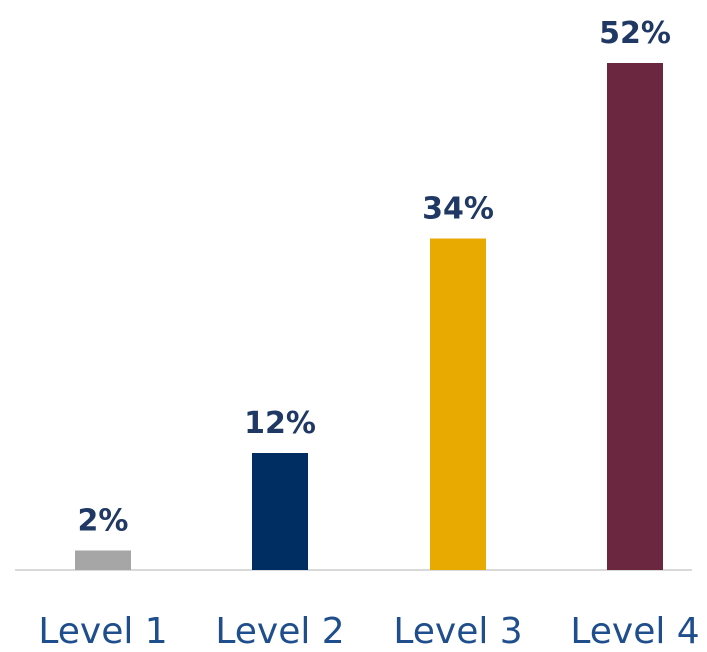 This screenshot has width=707, height=652. I want to click on category-label-level-2: Level 2, so click(279, 631).